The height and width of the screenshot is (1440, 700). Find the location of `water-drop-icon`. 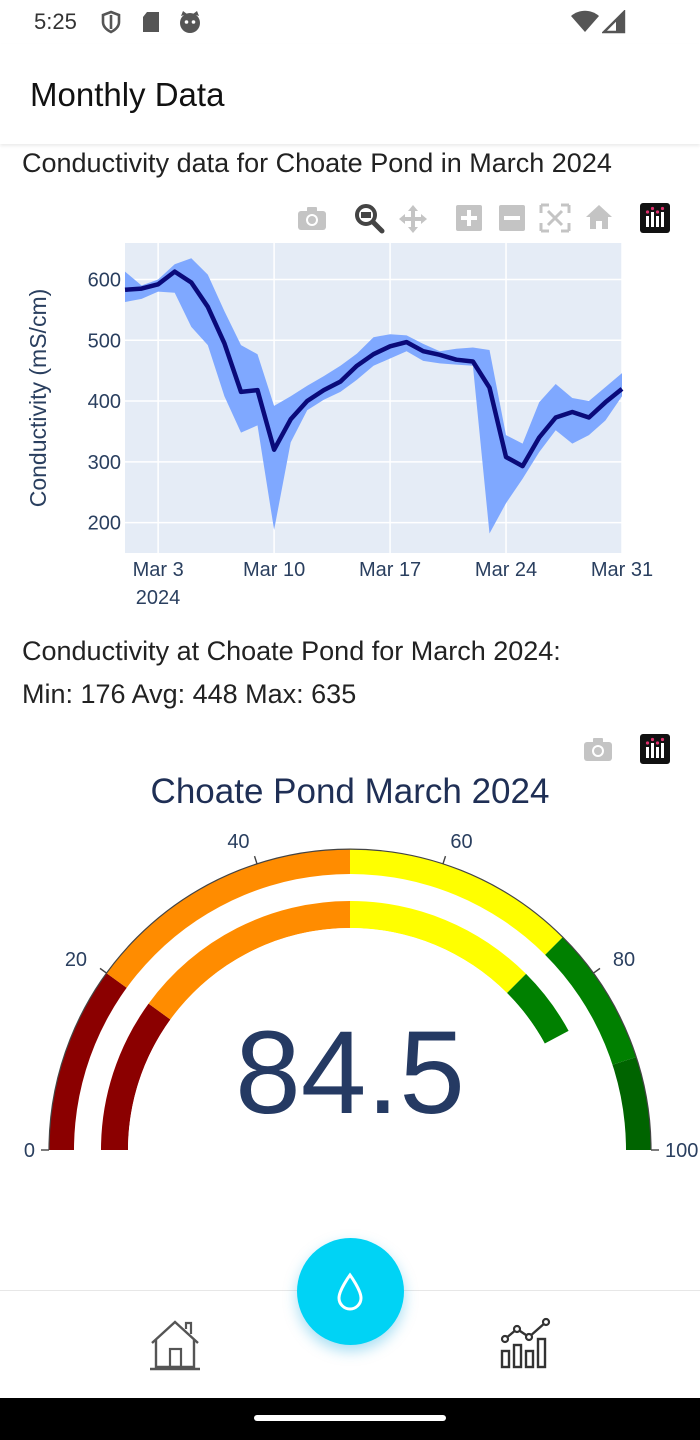

water-drop-icon is located at coordinates (350, 1291).